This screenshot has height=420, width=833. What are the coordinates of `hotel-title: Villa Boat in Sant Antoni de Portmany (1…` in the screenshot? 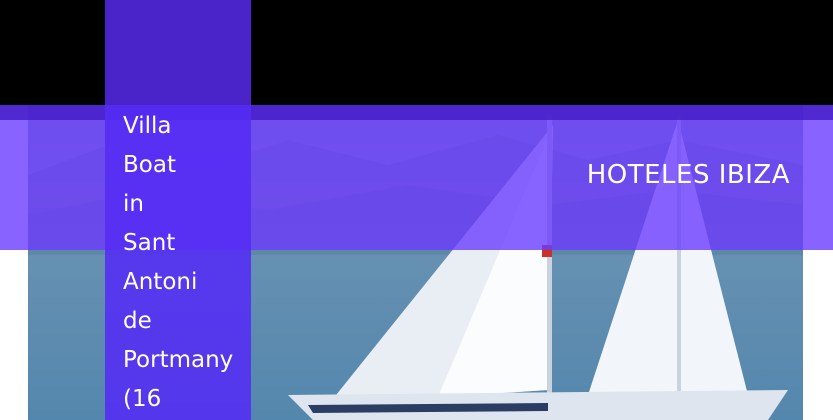 It's located at (178, 262).